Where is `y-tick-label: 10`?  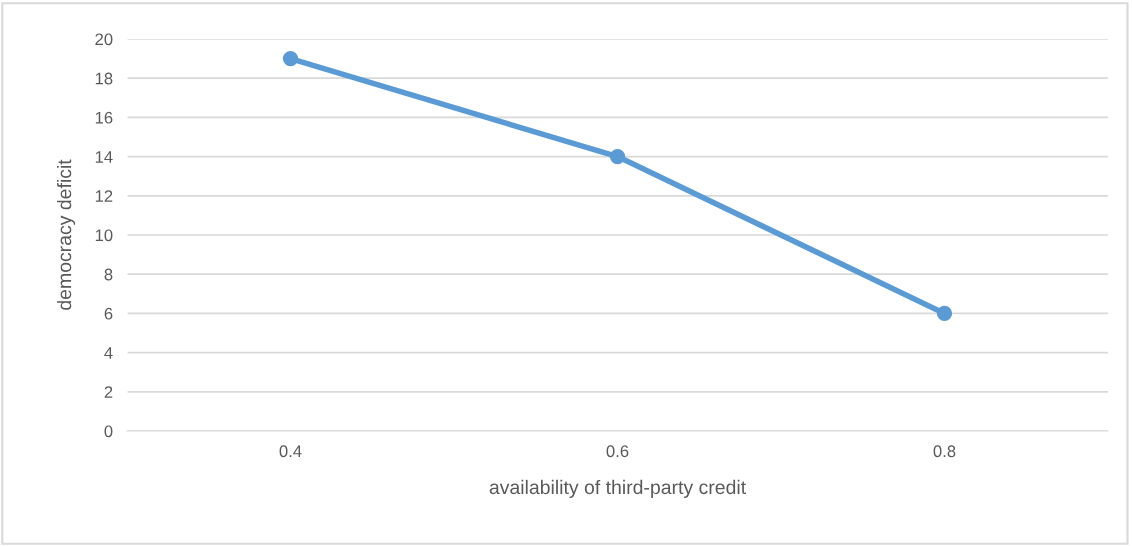
y-tick-label: 10 is located at coordinates (104, 235).